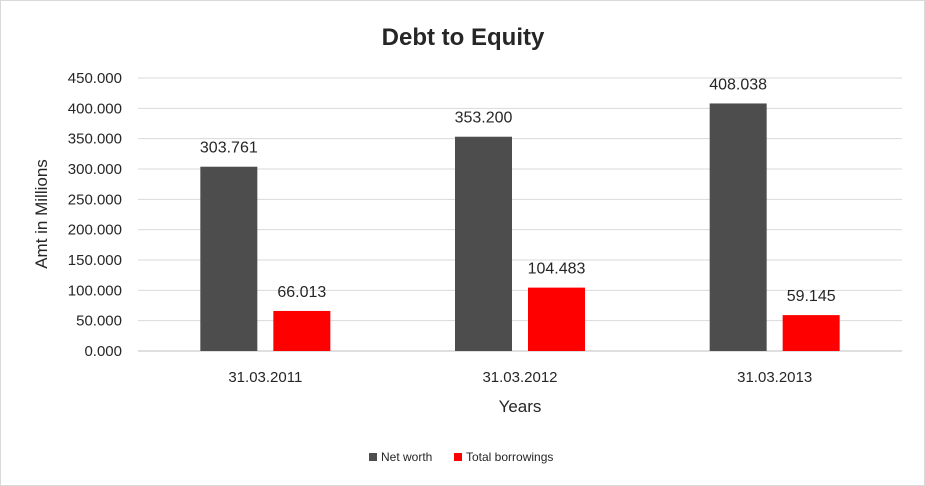 Image resolution: width=925 pixels, height=486 pixels. Describe the element at coordinates (520, 406) in the screenshot. I see `x-axis-title: Years` at that location.